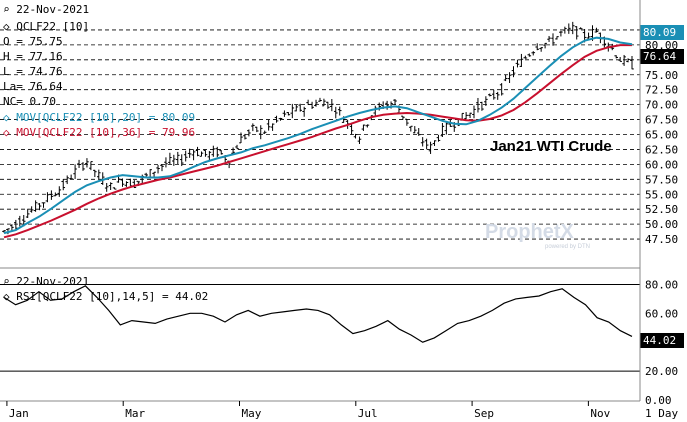  Describe the element at coordinates (661, 90) in the screenshot. I see `price-tick-label: 72.50` at that location.